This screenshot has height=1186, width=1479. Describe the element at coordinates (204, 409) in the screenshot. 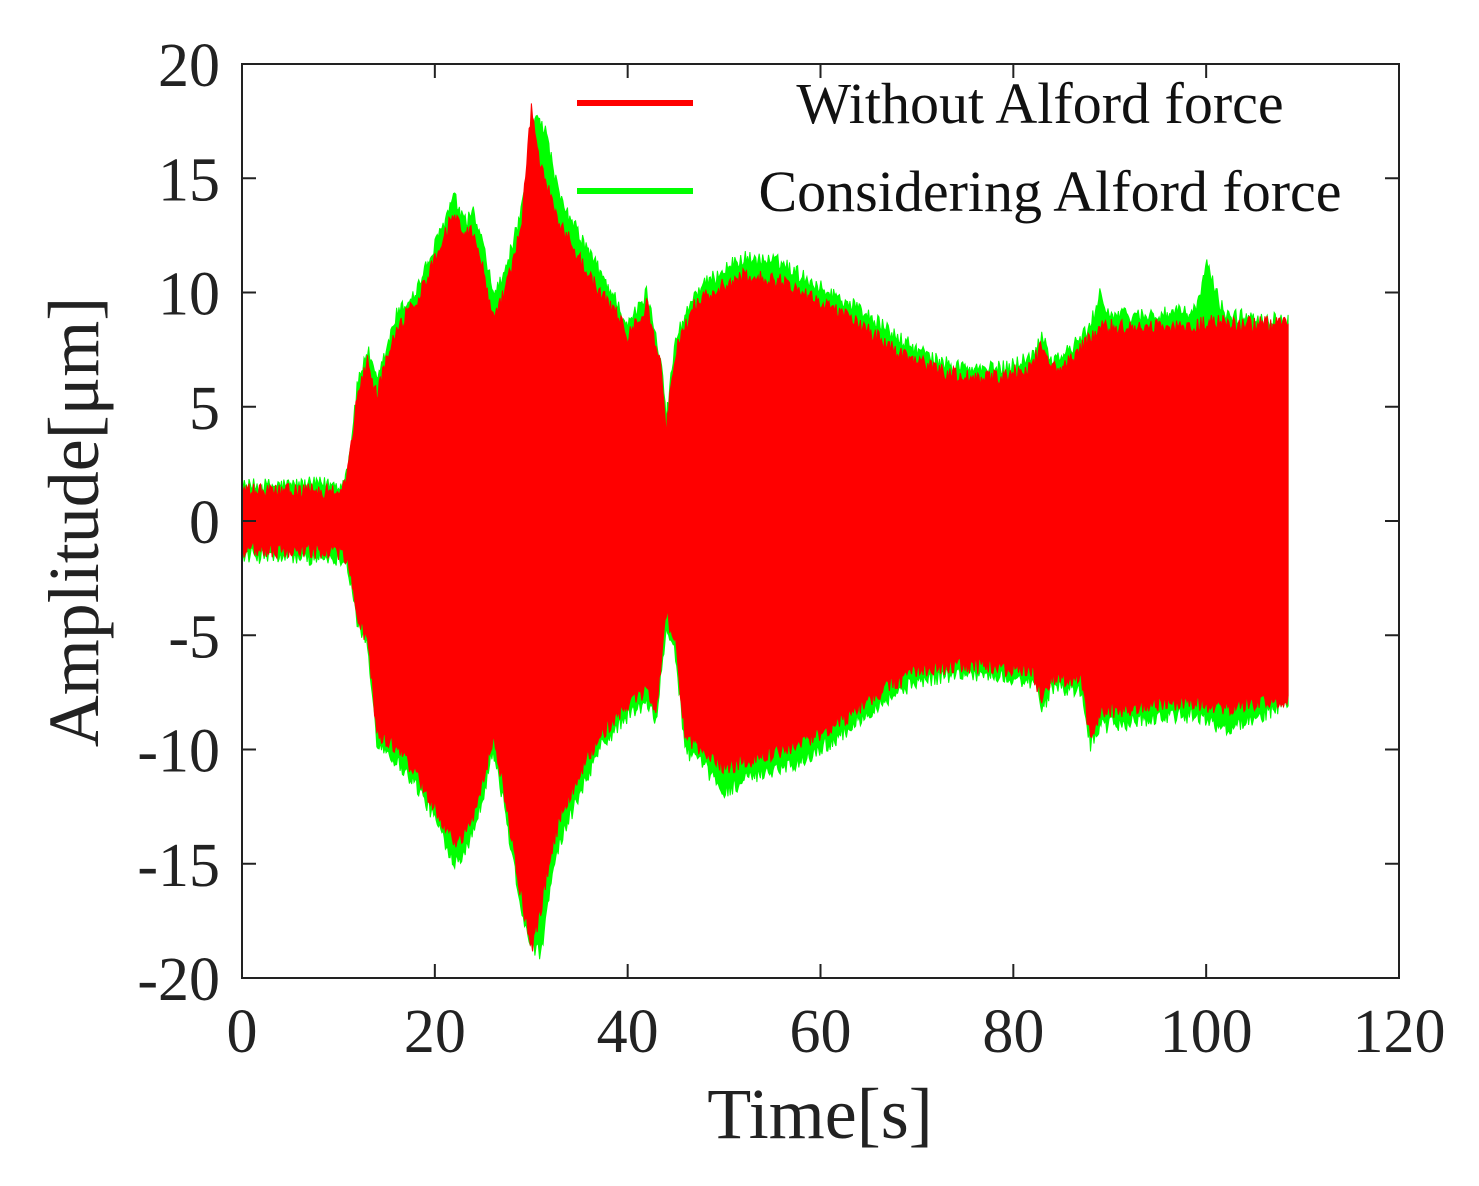

I see `y-tick-label: 5` at that location.